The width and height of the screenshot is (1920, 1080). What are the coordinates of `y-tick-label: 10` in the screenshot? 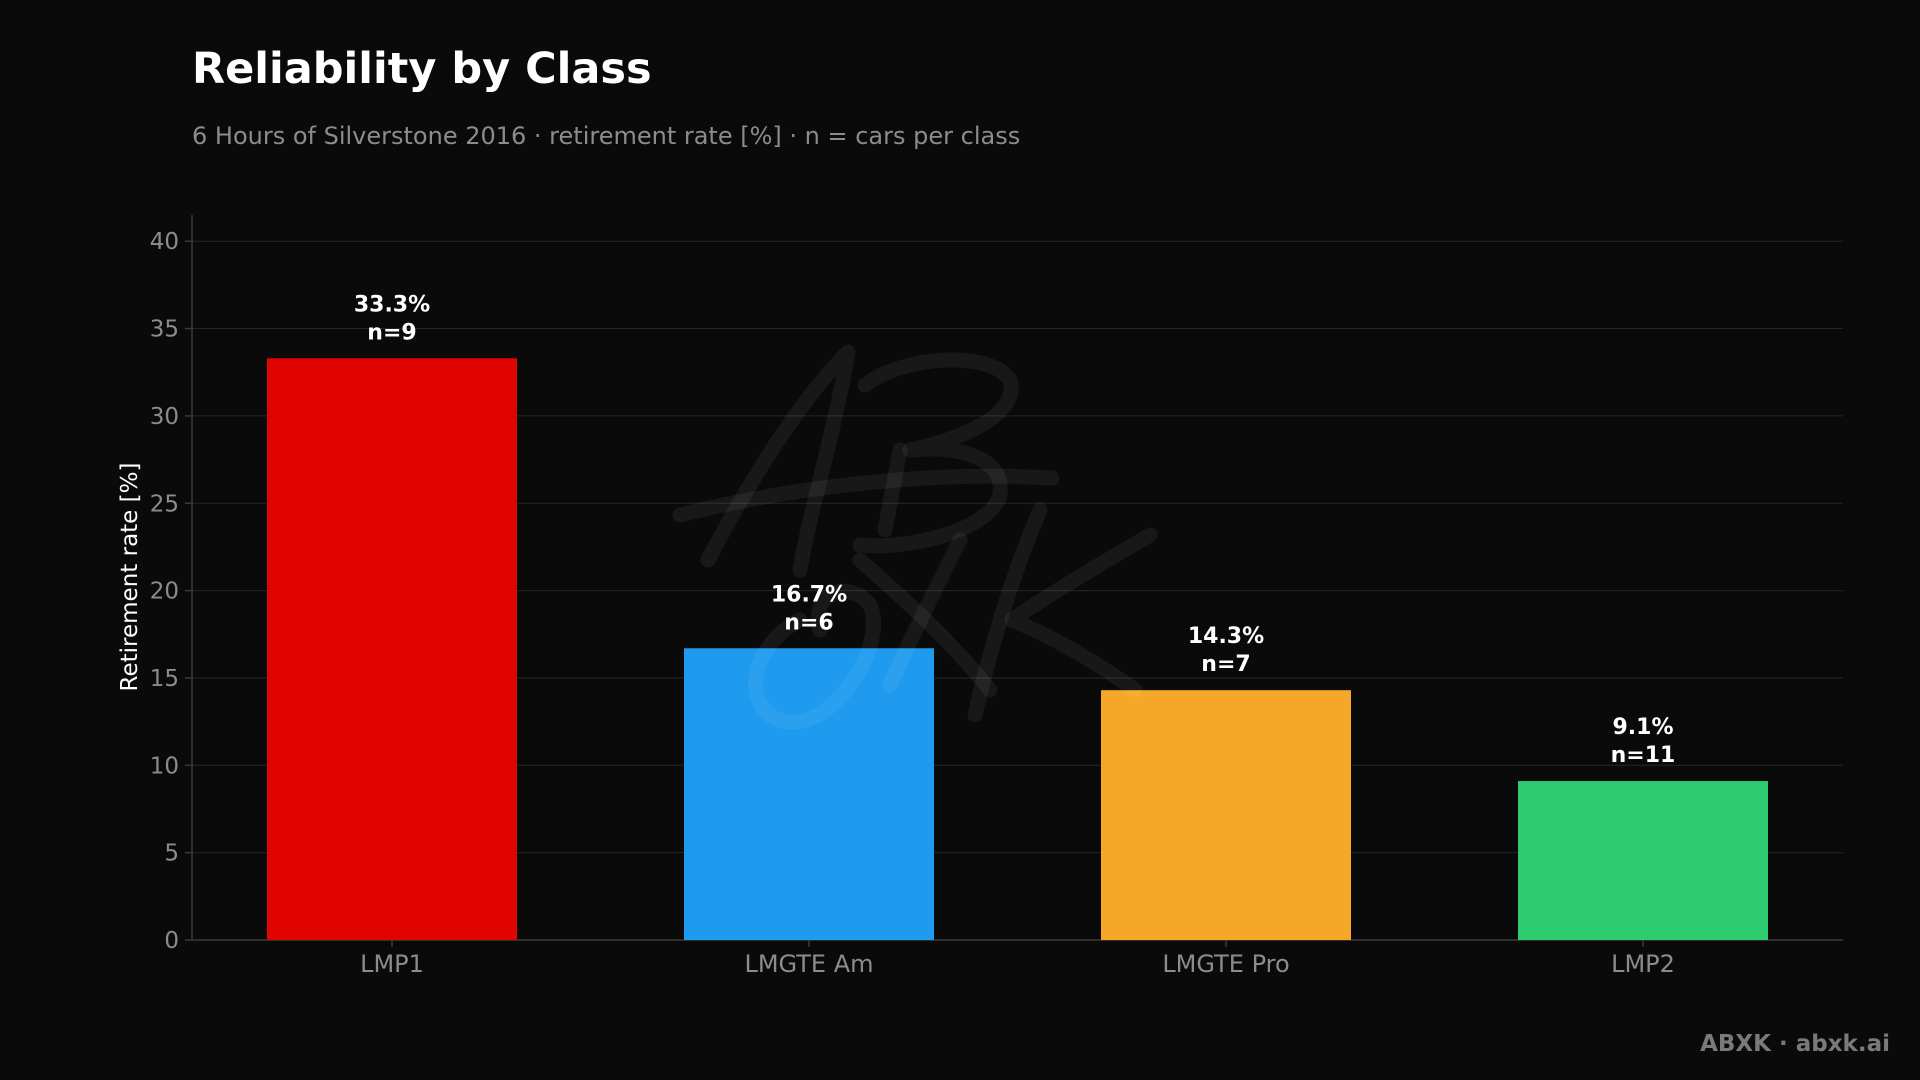 It's located at (164, 766).